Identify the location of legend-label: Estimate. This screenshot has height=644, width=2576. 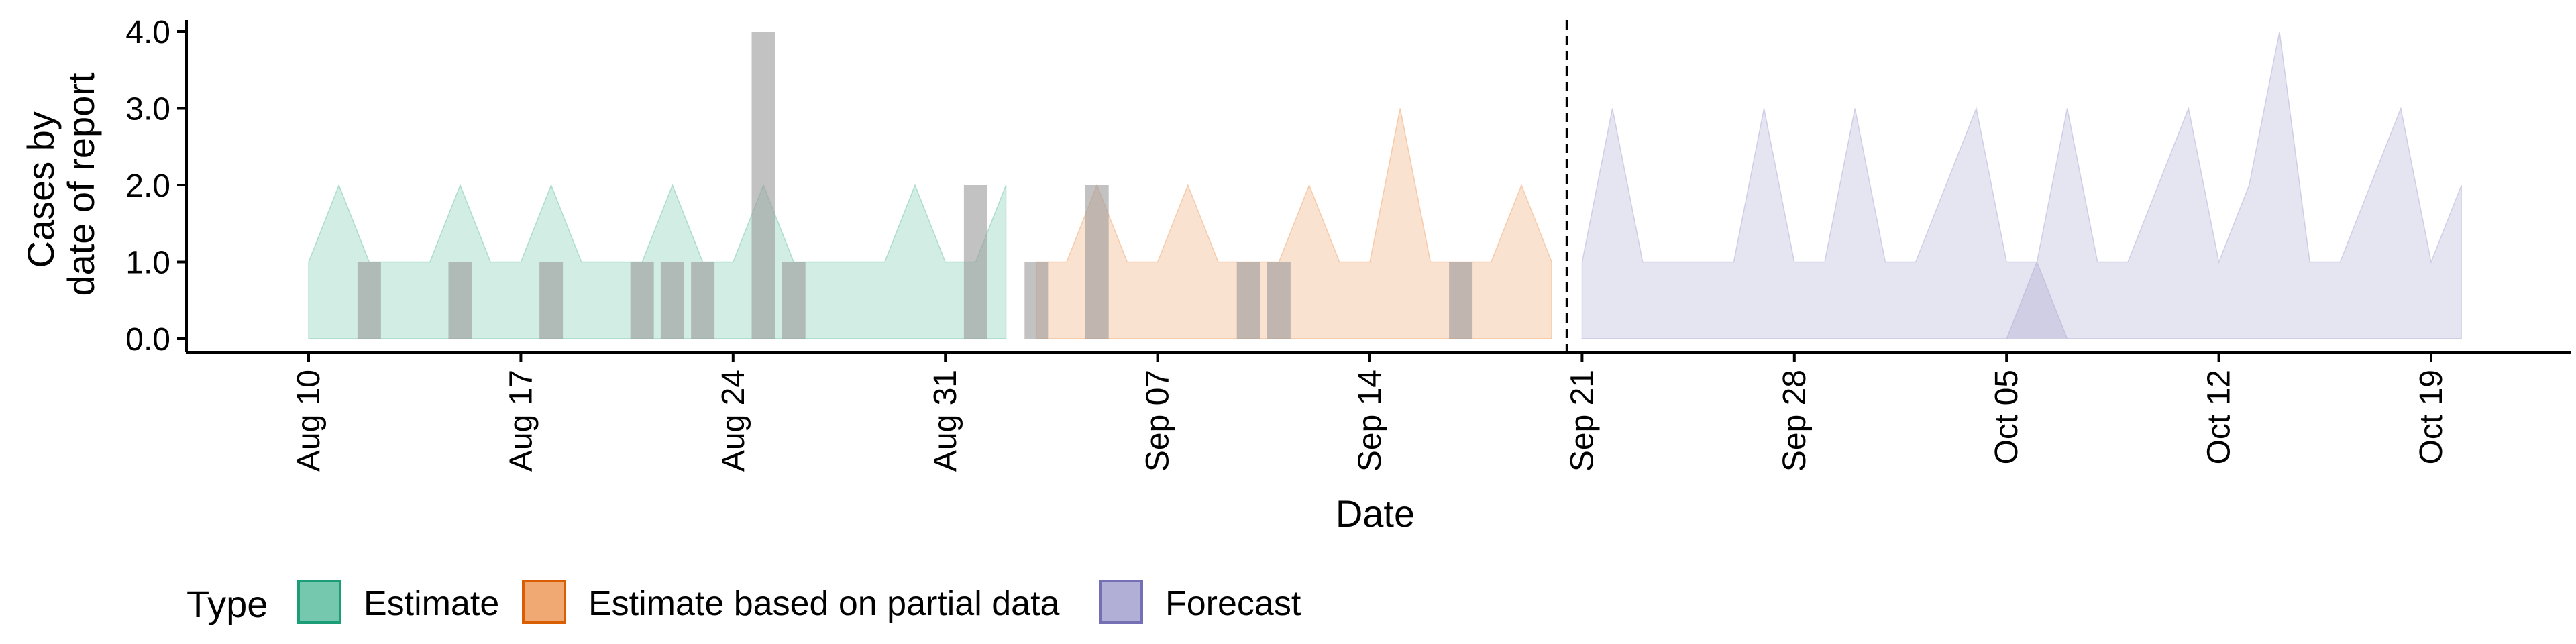
(431, 603).